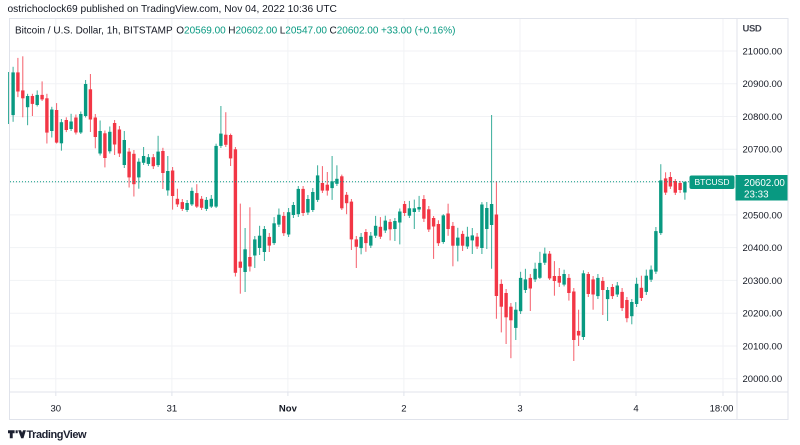 The height and width of the screenshot is (445, 800). Describe the element at coordinates (722, 408) in the screenshot. I see `svg-text: 18:00` at that location.